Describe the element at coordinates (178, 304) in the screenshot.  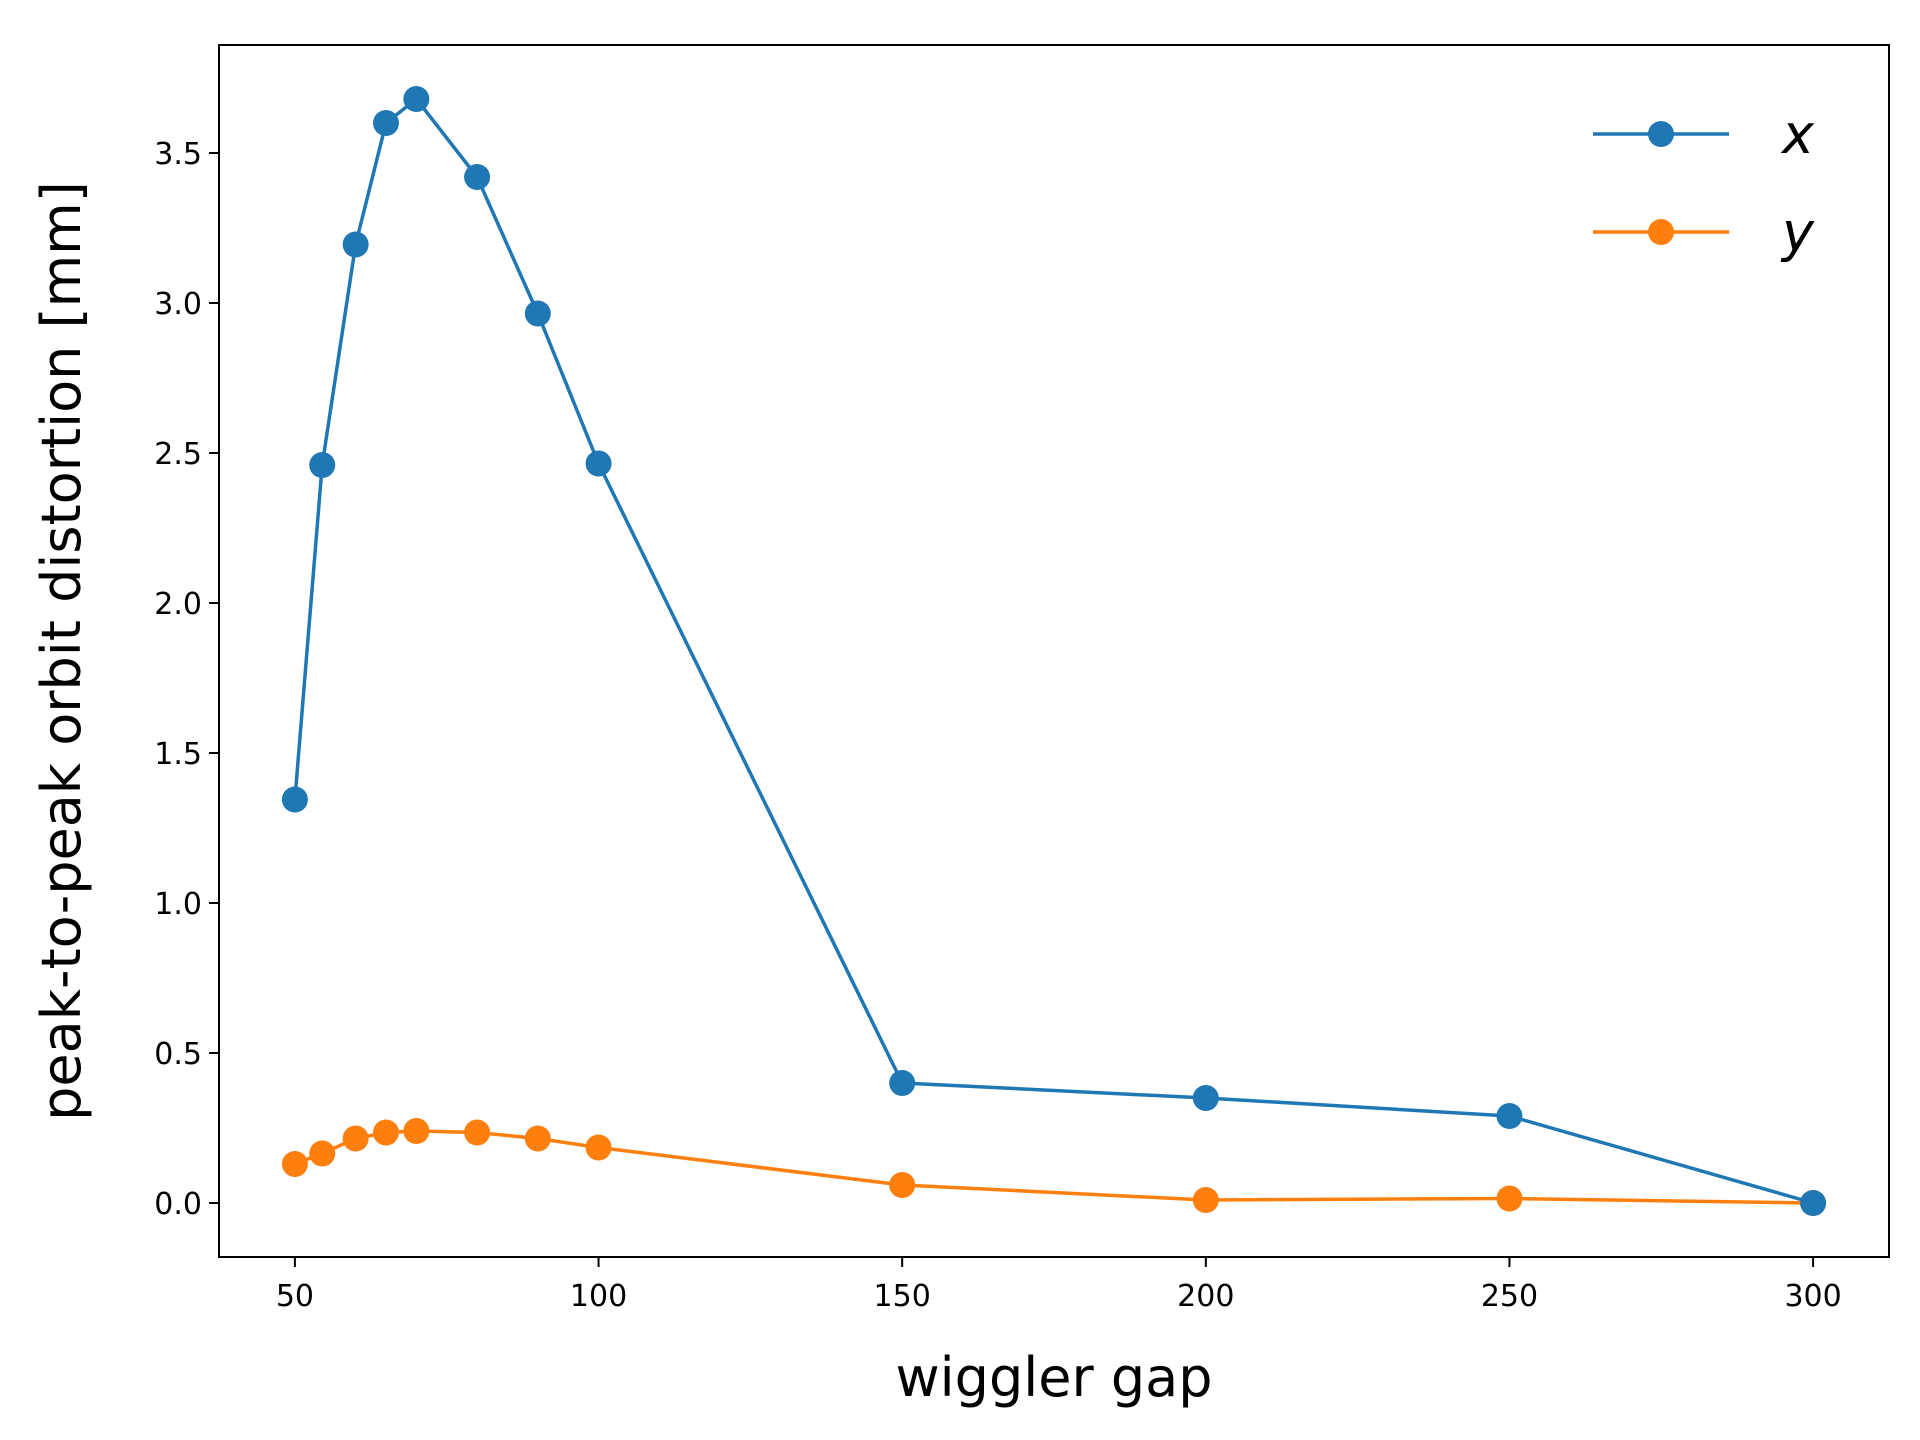
I see `y-tick-label: 3.0` at that location.